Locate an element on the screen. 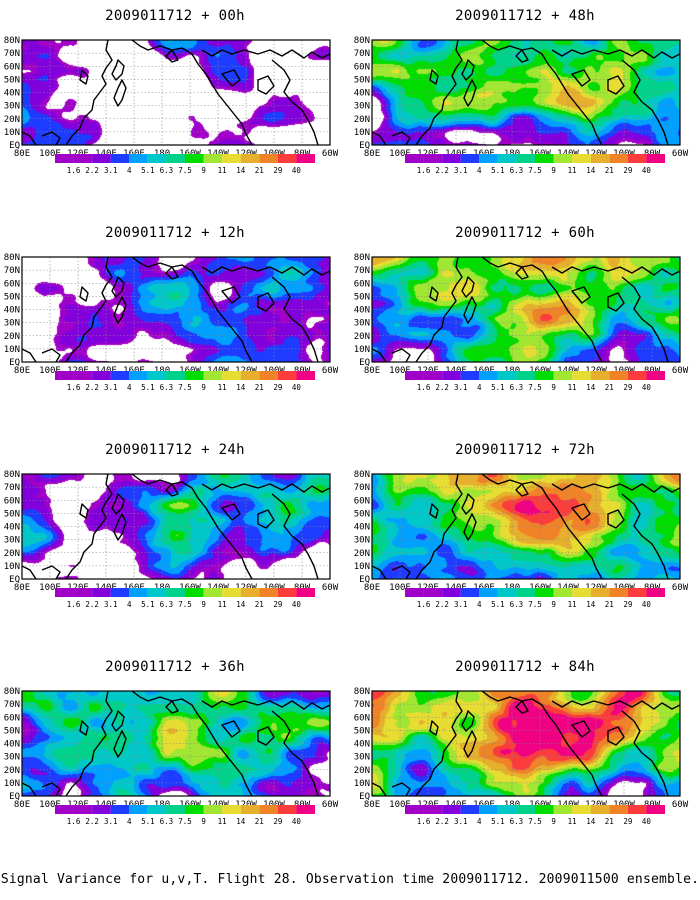 The height and width of the screenshot is (900, 700). colorbar-label: 9 is located at coordinates (553, 387).